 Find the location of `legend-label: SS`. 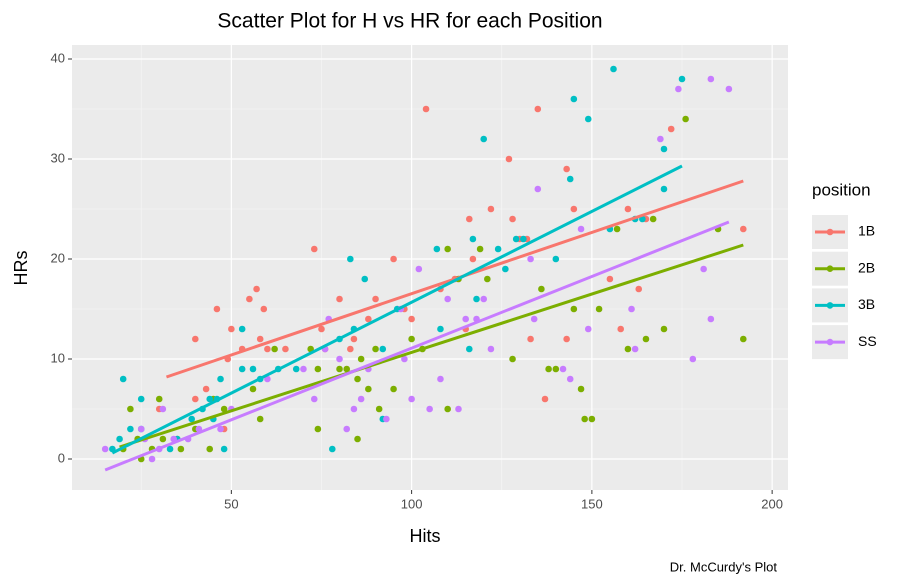

legend-label: SS is located at coordinates (867, 341).